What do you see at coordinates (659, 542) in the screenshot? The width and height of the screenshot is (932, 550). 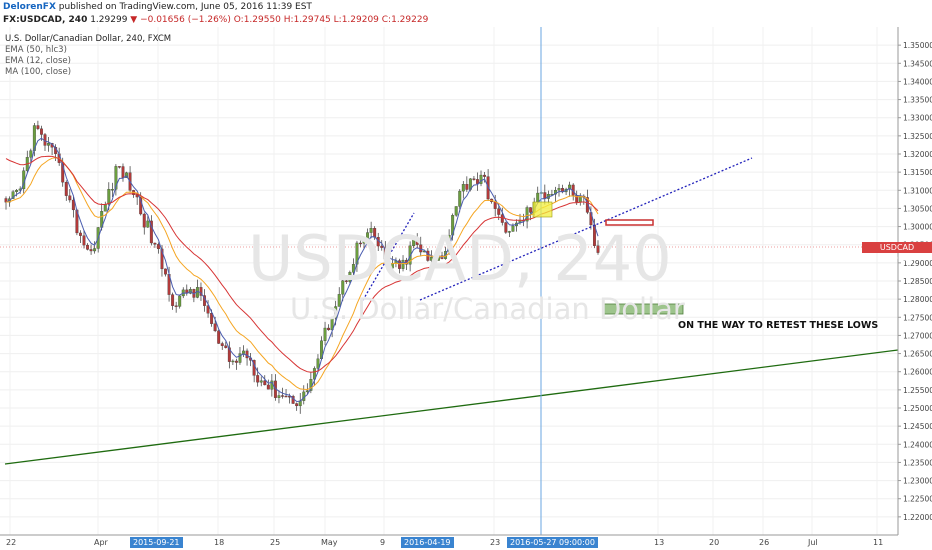 I see `time-tick-label: 13` at bounding box center [659, 542].